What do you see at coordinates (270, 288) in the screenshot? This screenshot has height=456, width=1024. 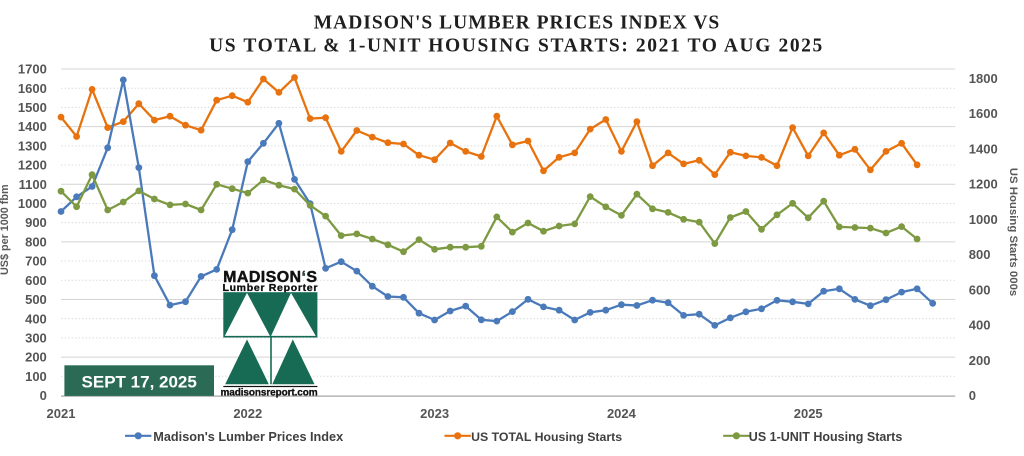 I see `svg-text: Lumber Reporter` at bounding box center [270, 288].